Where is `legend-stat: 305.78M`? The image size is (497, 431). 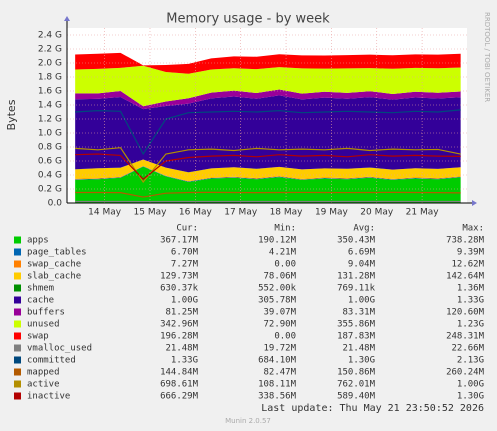 legend-stat: 305.78M is located at coordinates (277, 301).